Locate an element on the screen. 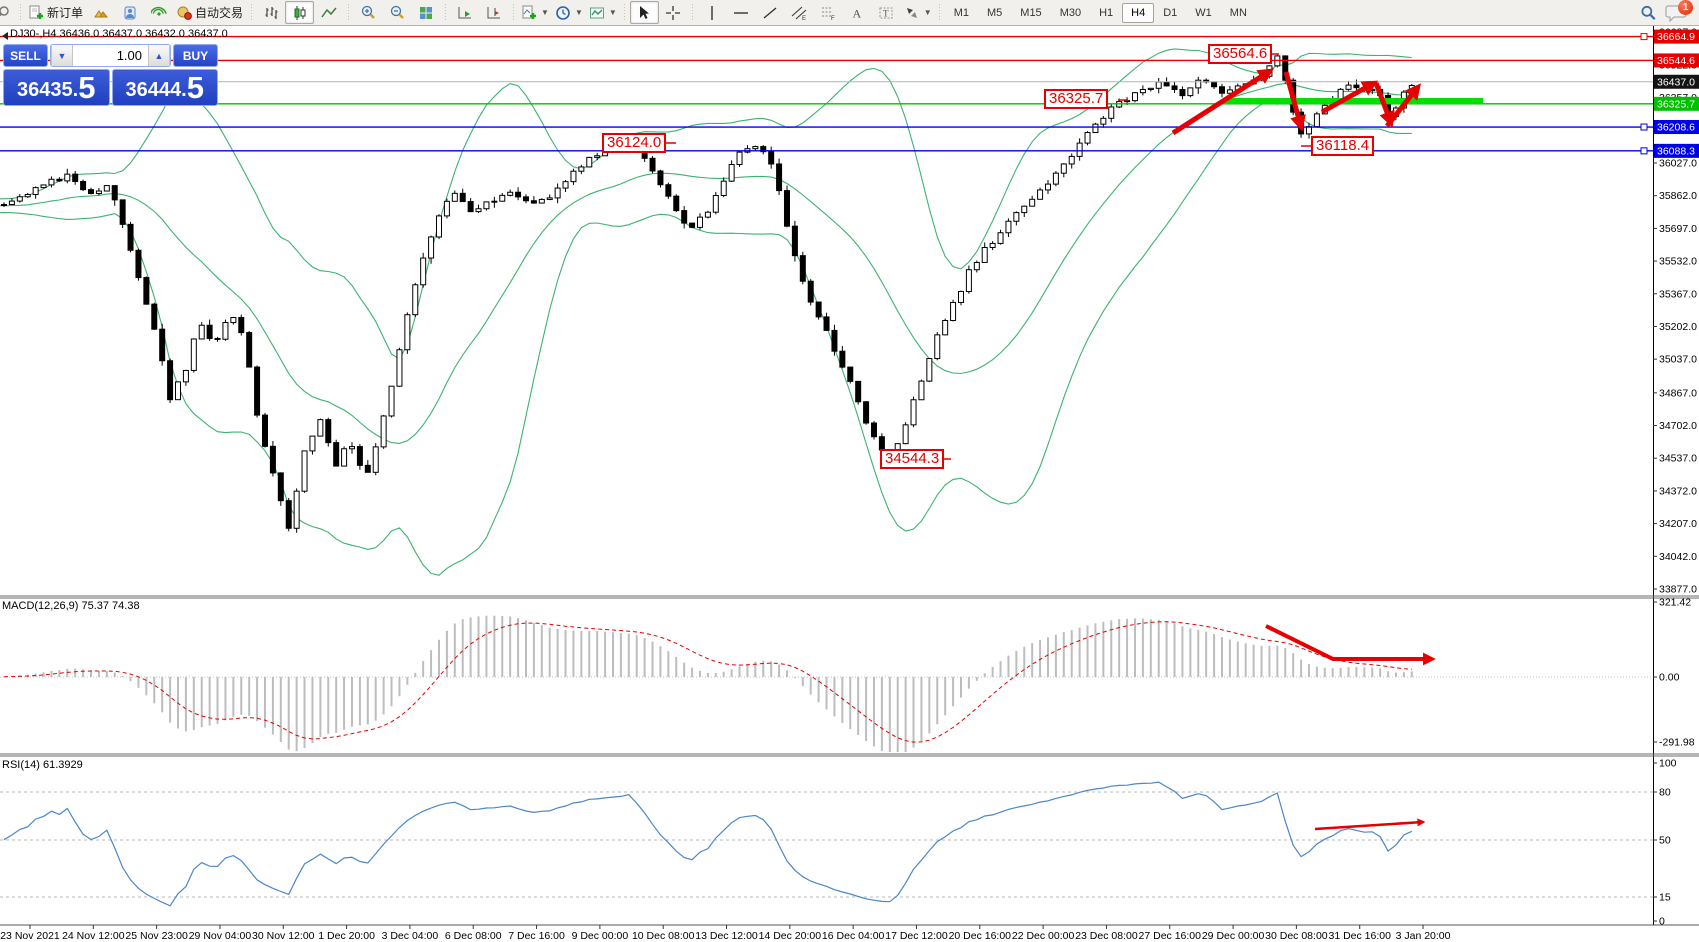 The height and width of the screenshot is (942, 1699). macd-trend-arrow is located at coordinates (1350, 645).